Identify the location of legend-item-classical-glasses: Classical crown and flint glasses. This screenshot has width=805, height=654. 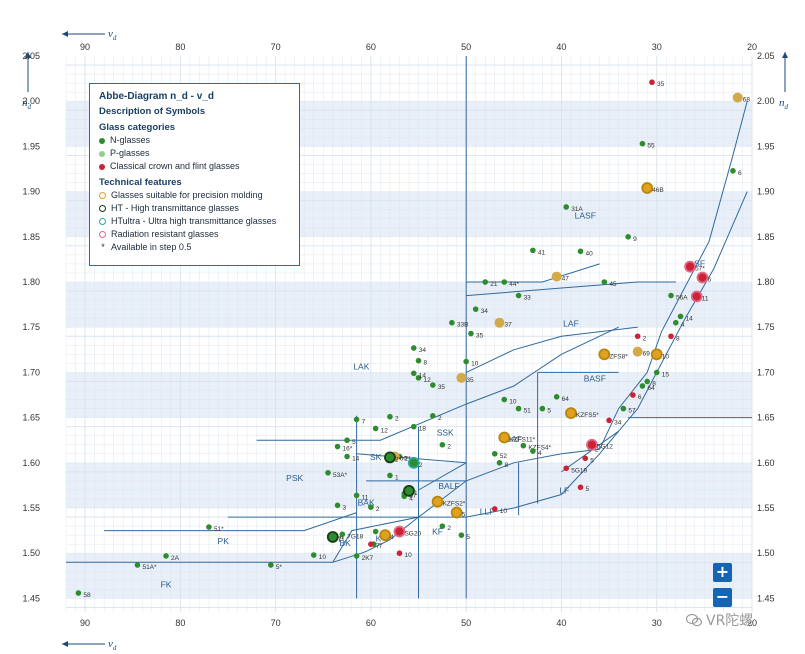
(194, 166).